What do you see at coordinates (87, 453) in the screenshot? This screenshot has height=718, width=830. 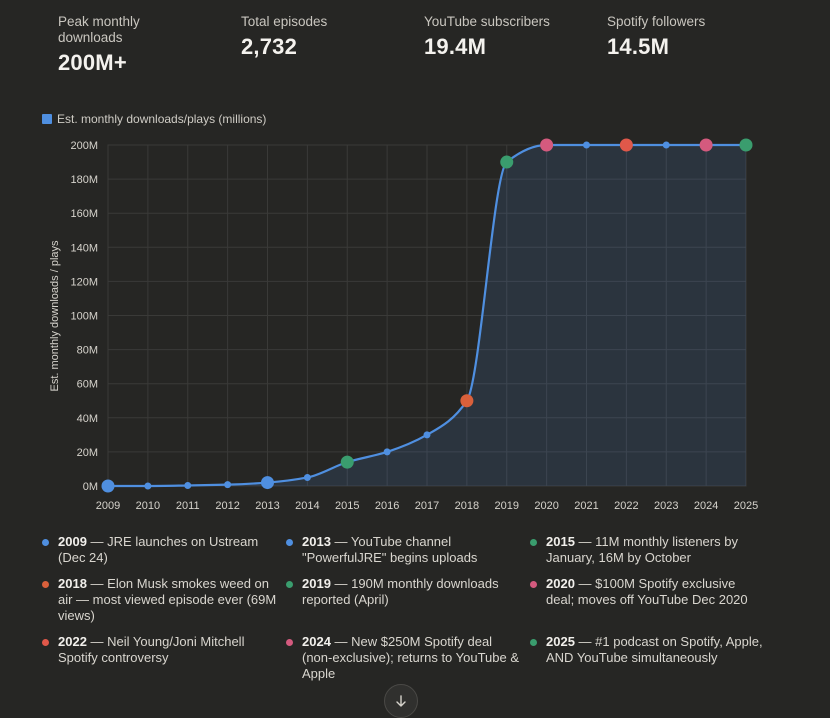 I see `y-tick-label: 20M` at bounding box center [87, 453].